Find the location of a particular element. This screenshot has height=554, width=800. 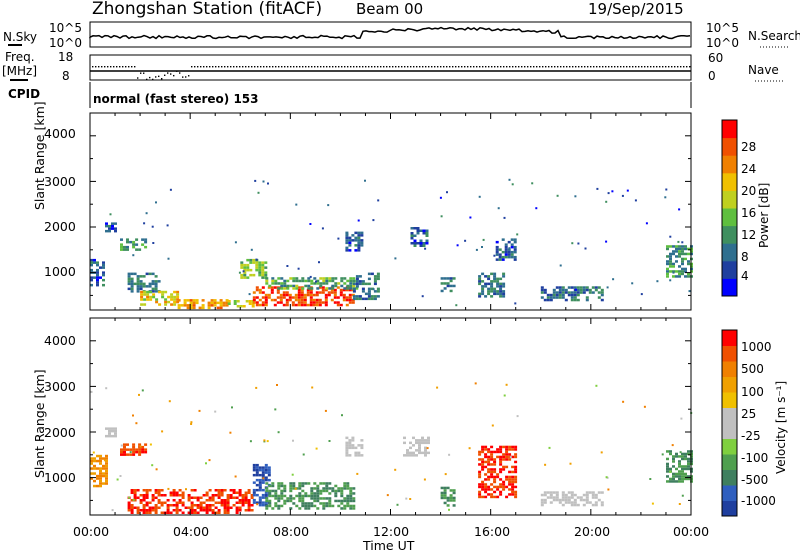

xtick-2400: 00:00 is located at coordinates (691, 531).